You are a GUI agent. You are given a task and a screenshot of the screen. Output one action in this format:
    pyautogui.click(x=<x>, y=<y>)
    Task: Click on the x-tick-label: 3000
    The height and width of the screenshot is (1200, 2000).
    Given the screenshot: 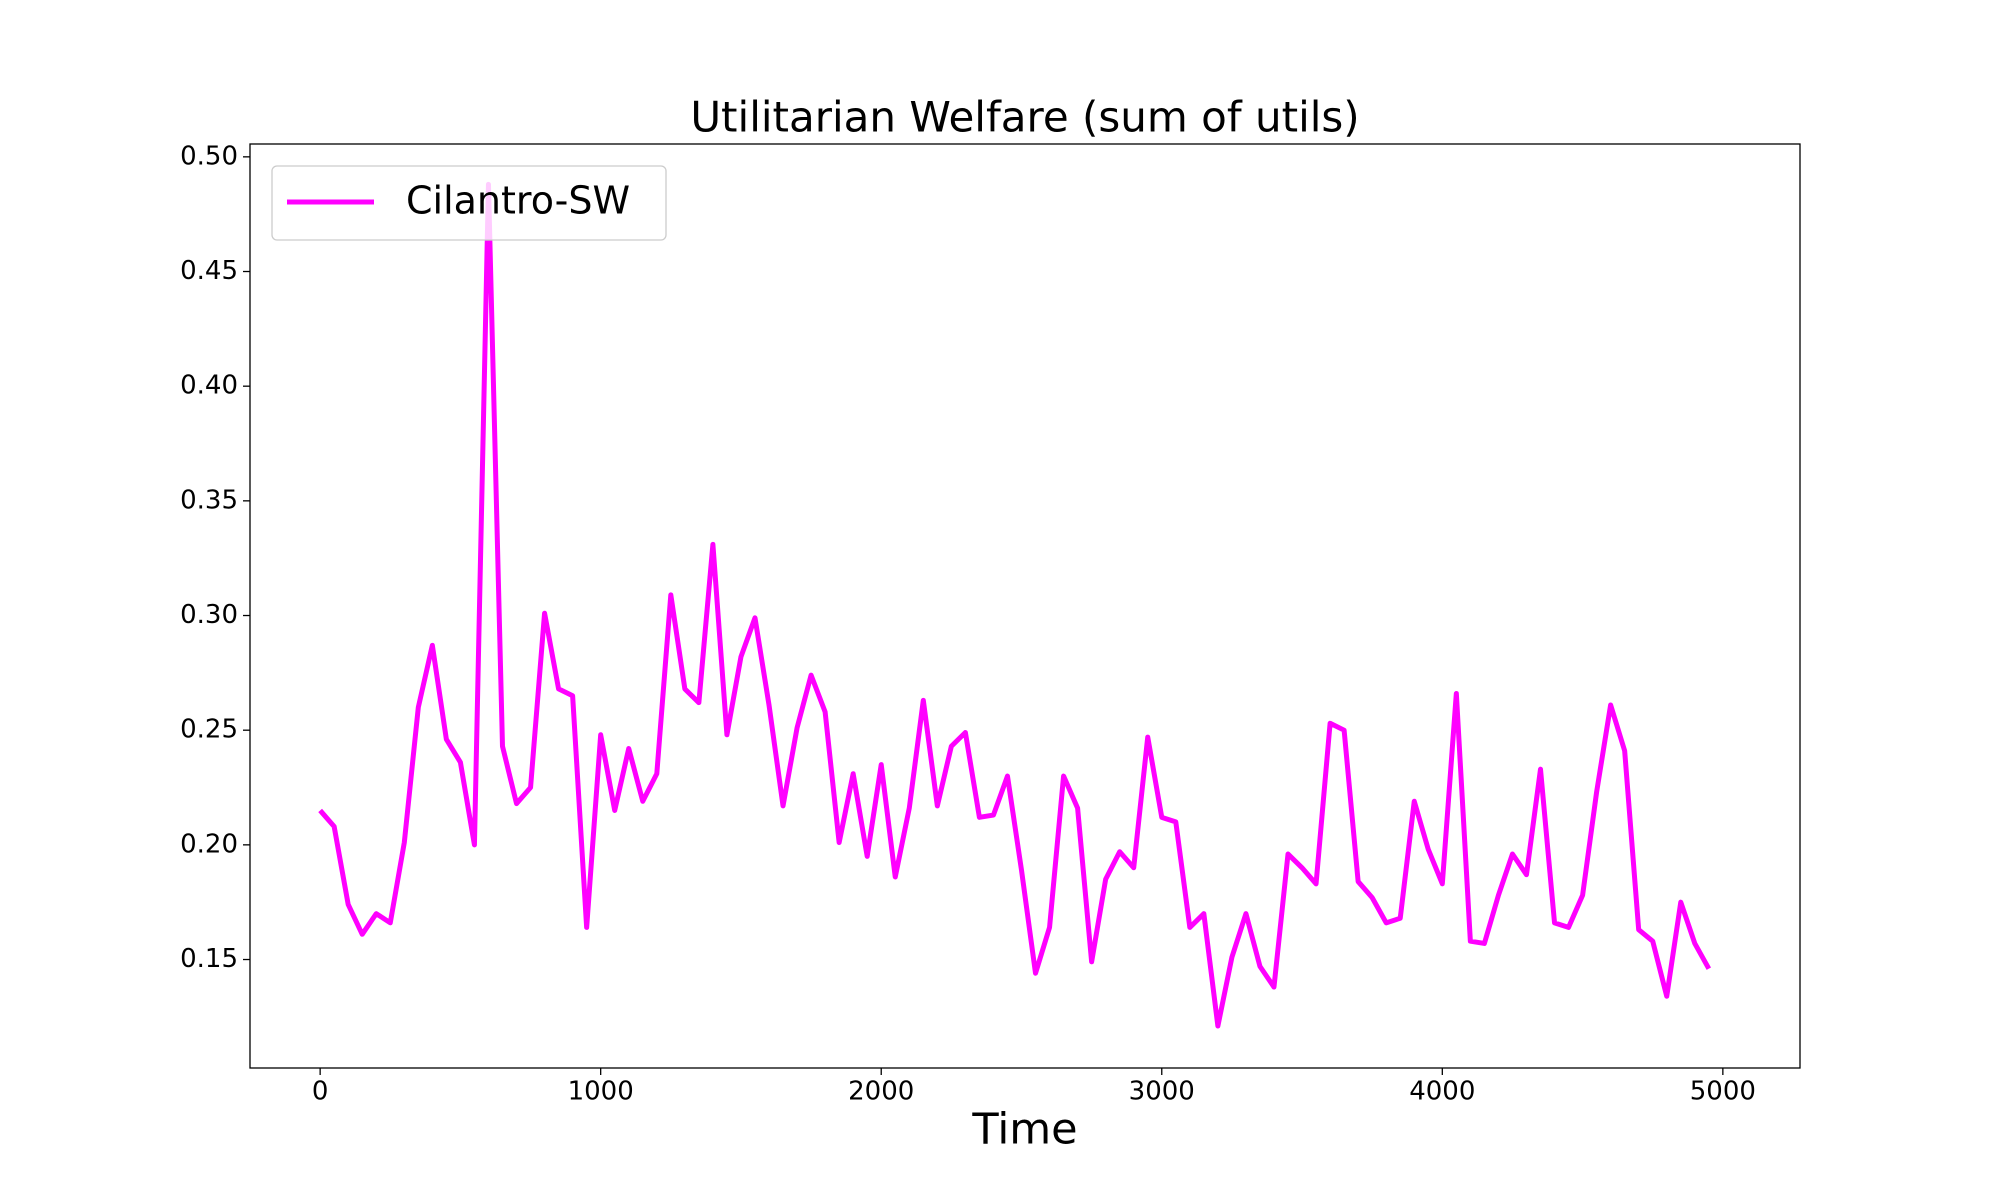 What is the action you would take?
    pyautogui.click(x=1162, y=1092)
    